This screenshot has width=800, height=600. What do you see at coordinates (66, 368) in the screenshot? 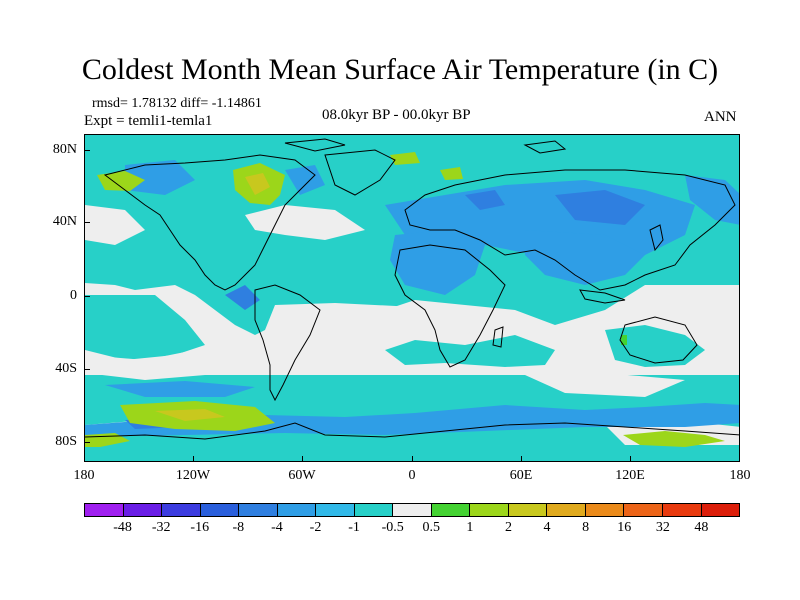
I see `lat-label-40s: 40S` at bounding box center [66, 368].